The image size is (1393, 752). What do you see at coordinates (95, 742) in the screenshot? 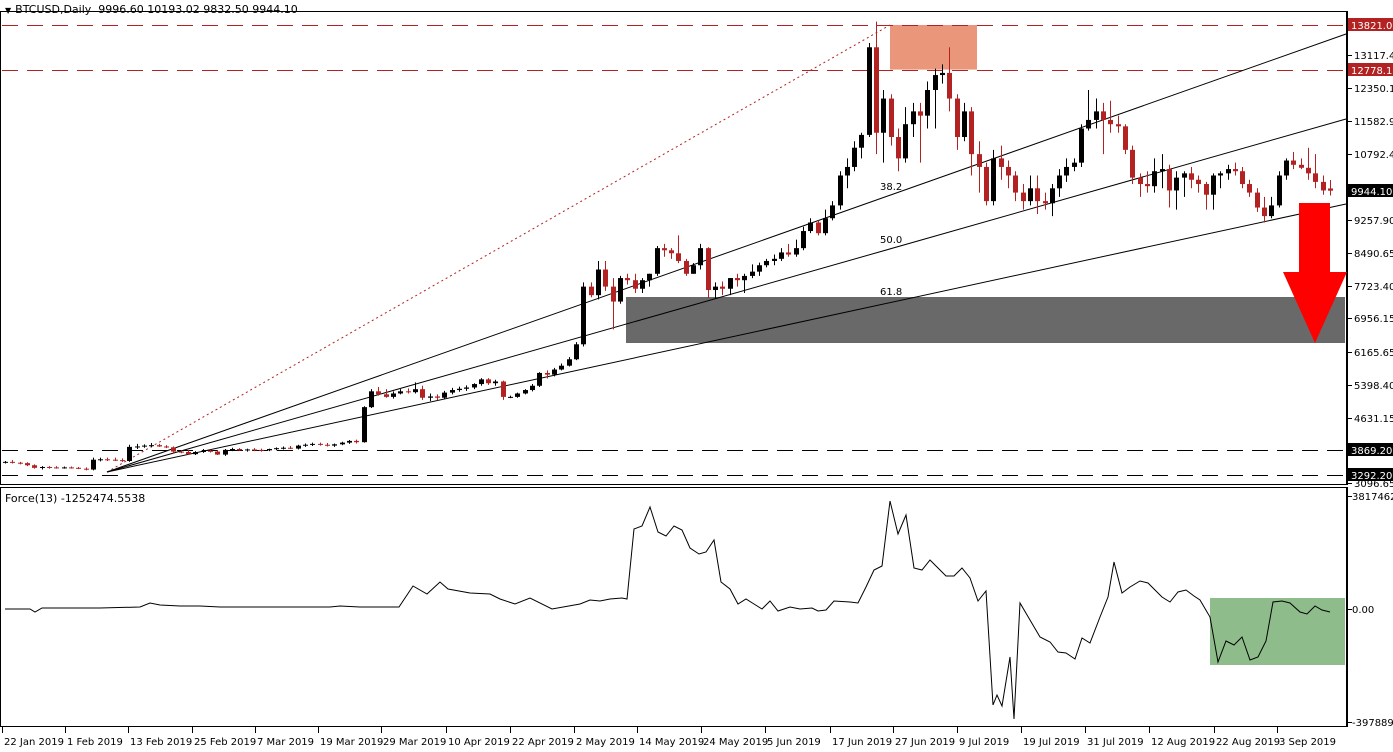
I see `date-tick: 1 Feb 2019` at bounding box center [95, 742].